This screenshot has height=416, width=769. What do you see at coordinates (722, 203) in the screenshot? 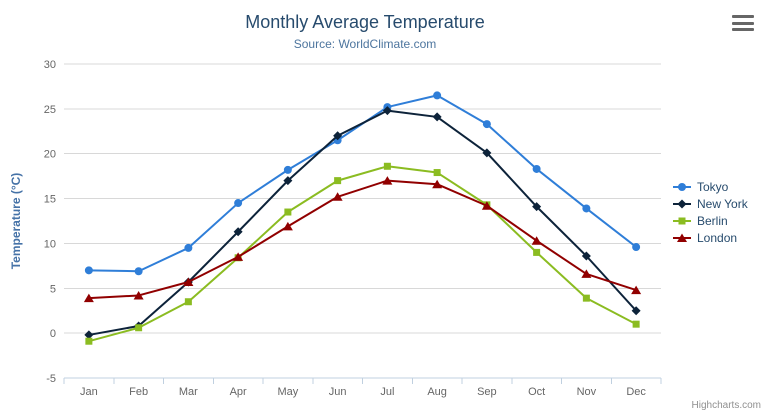
I see `legend-label: New York` at bounding box center [722, 203].